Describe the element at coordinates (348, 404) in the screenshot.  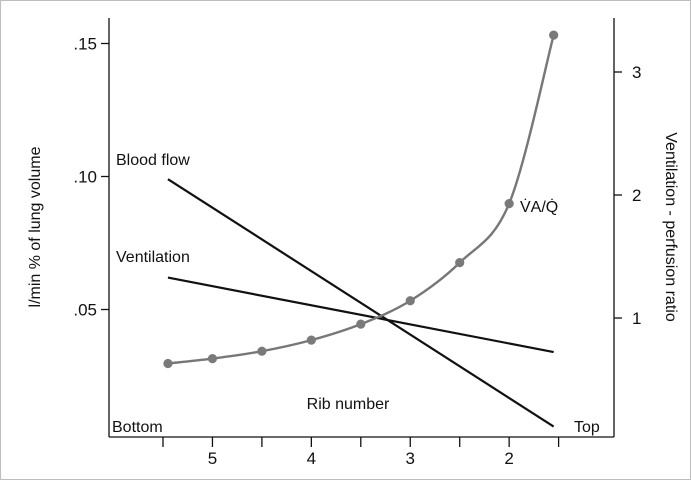
I see `x-axis-title: Rib number` at that location.